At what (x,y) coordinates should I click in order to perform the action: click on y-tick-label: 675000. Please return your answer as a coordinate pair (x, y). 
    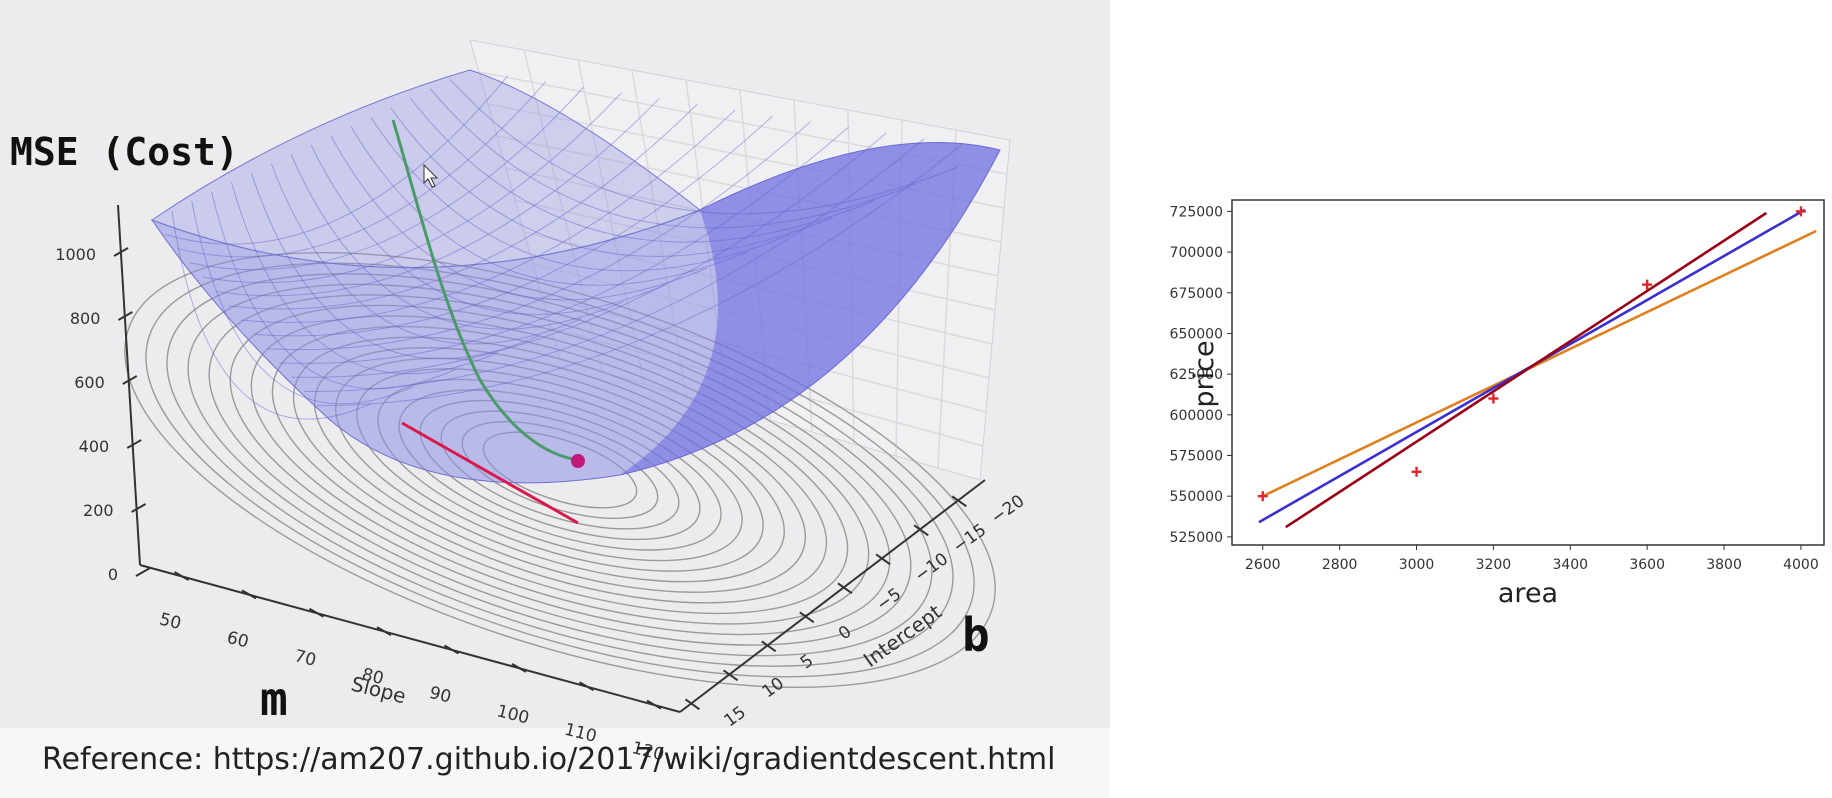
    Looking at the image, I should click on (1196, 294).